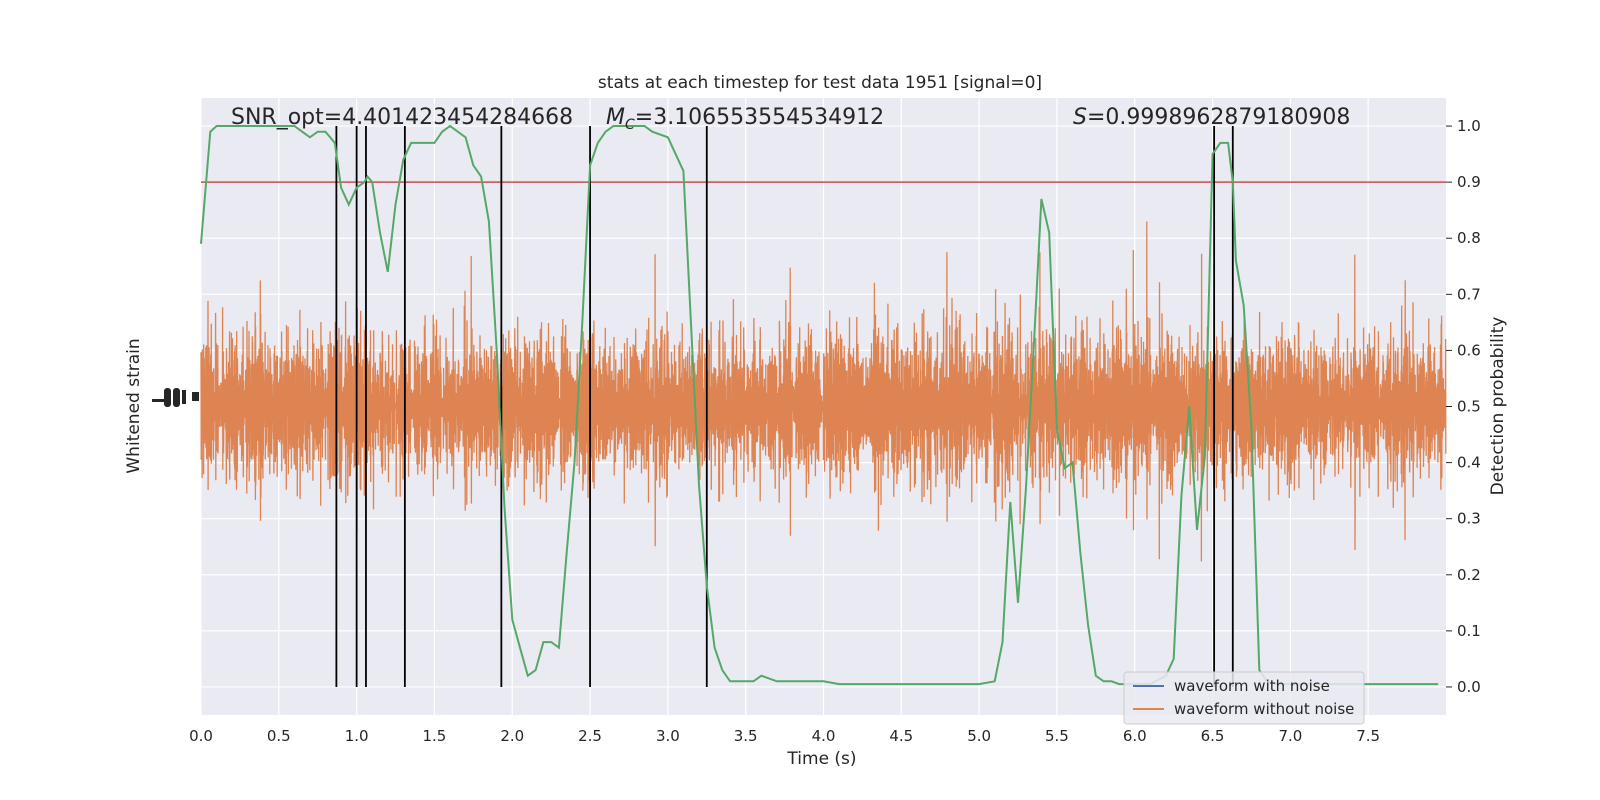 The width and height of the screenshot is (1600, 800). What do you see at coordinates (357, 736) in the screenshot?
I see `x-tick-label: 1.0` at bounding box center [357, 736].